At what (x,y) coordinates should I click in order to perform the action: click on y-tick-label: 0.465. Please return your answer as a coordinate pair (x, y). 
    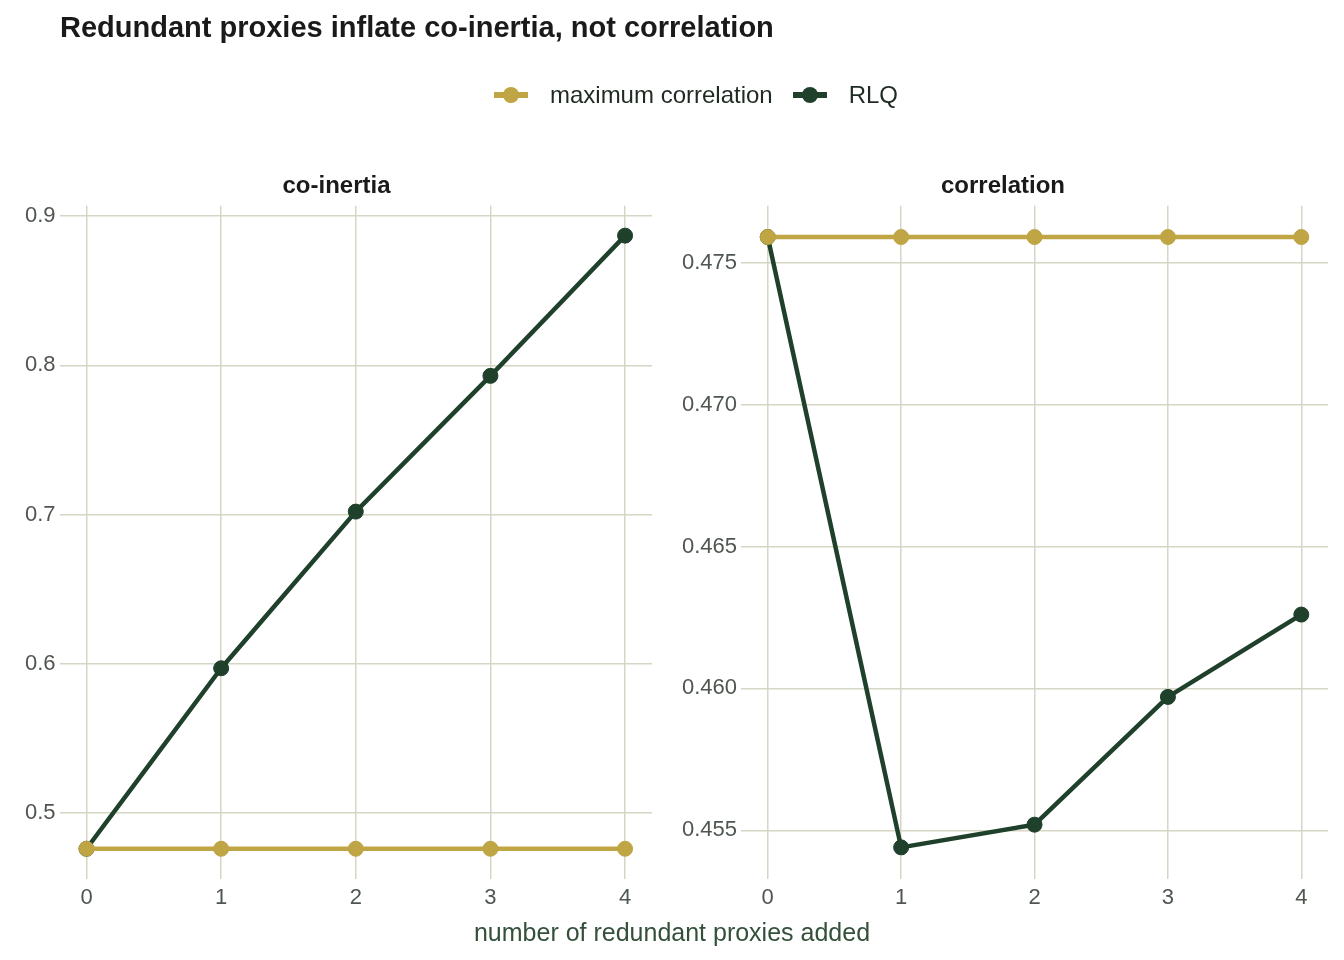
    Looking at the image, I should click on (709, 545).